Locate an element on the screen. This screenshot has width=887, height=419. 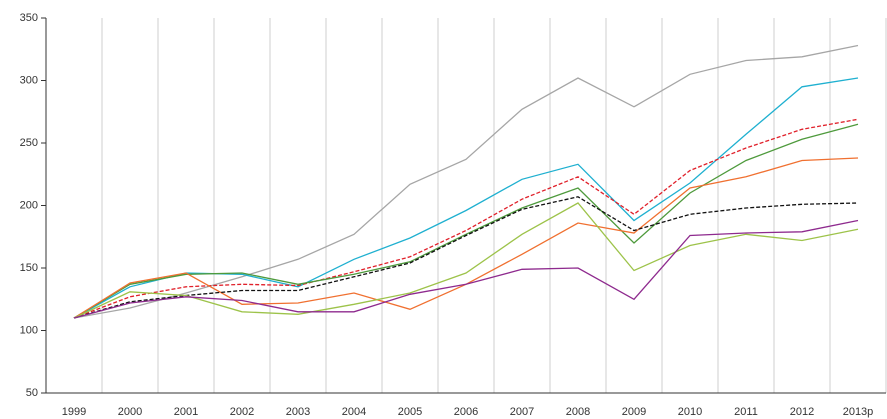
x-tick-label: 2006 is located at coordinates (466, 412).